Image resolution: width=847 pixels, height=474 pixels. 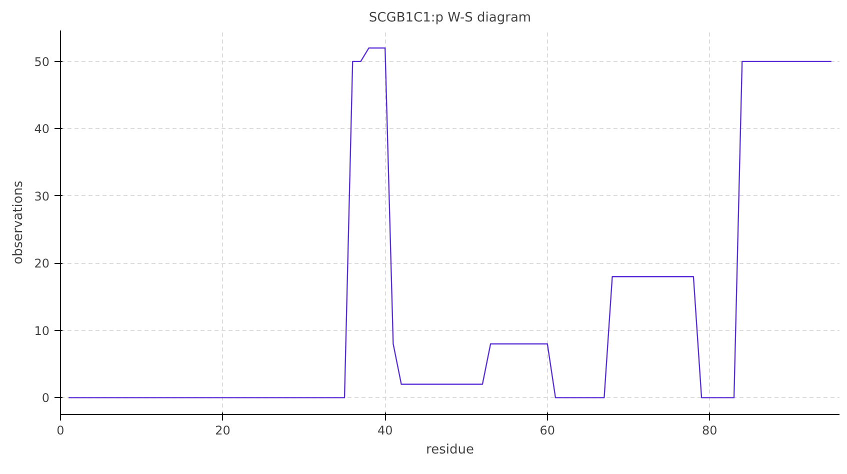 What do you see at coordinates (42, 196) in the screenshot?
I see `y-tick-label: 30` at bounding box center [42, 196].